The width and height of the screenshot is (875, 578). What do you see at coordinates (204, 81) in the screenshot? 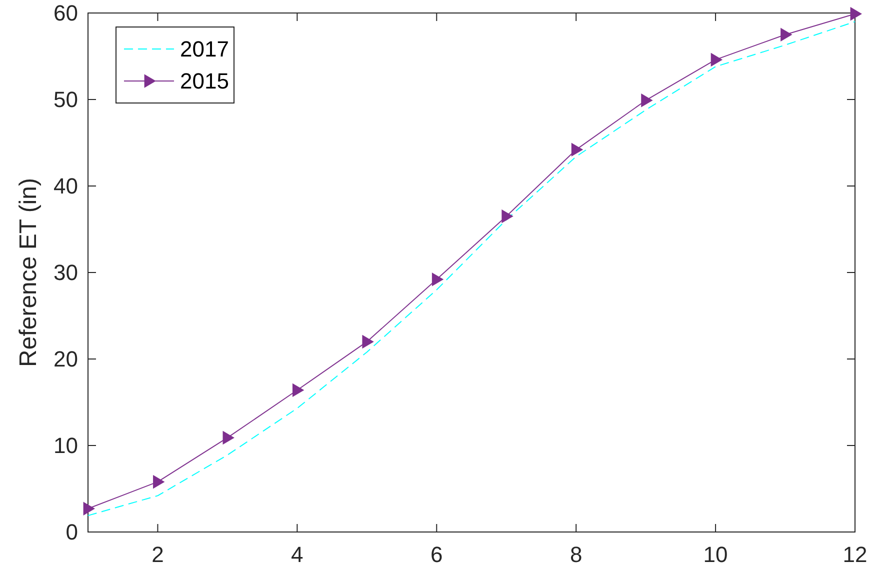
I see `legend-label: 2015` at bounding box center [204, 81].